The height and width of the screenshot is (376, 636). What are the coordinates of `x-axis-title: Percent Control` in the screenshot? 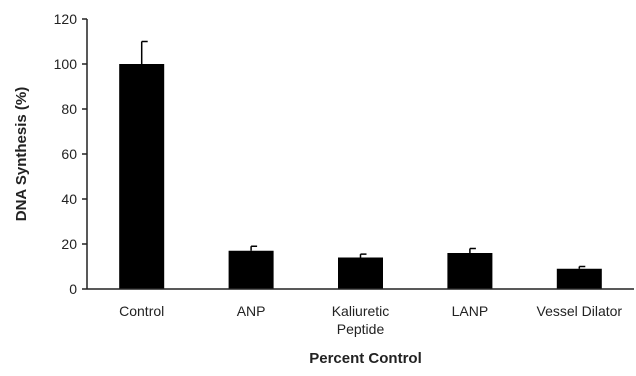 It's located at (365, 358).